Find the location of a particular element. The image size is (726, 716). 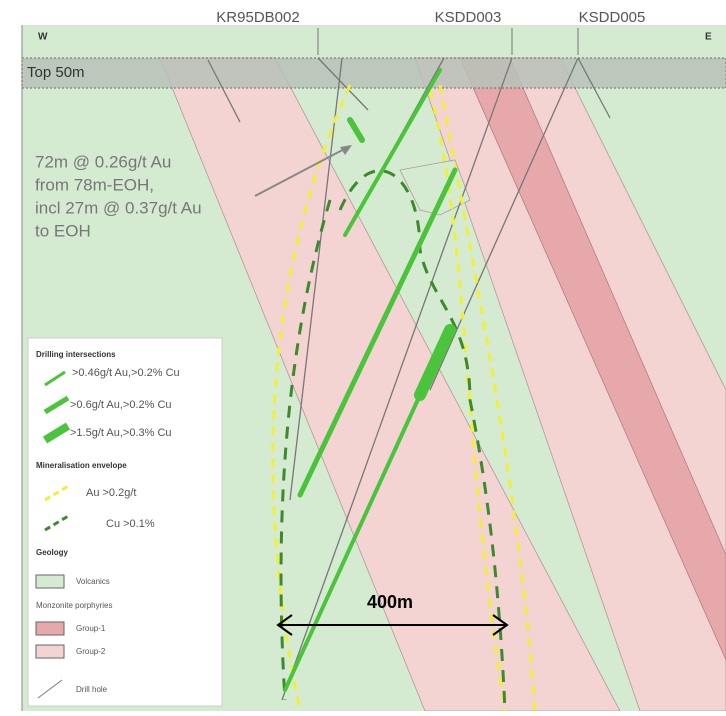

annotation-line: to EOH is located at coordinates (63, 230).